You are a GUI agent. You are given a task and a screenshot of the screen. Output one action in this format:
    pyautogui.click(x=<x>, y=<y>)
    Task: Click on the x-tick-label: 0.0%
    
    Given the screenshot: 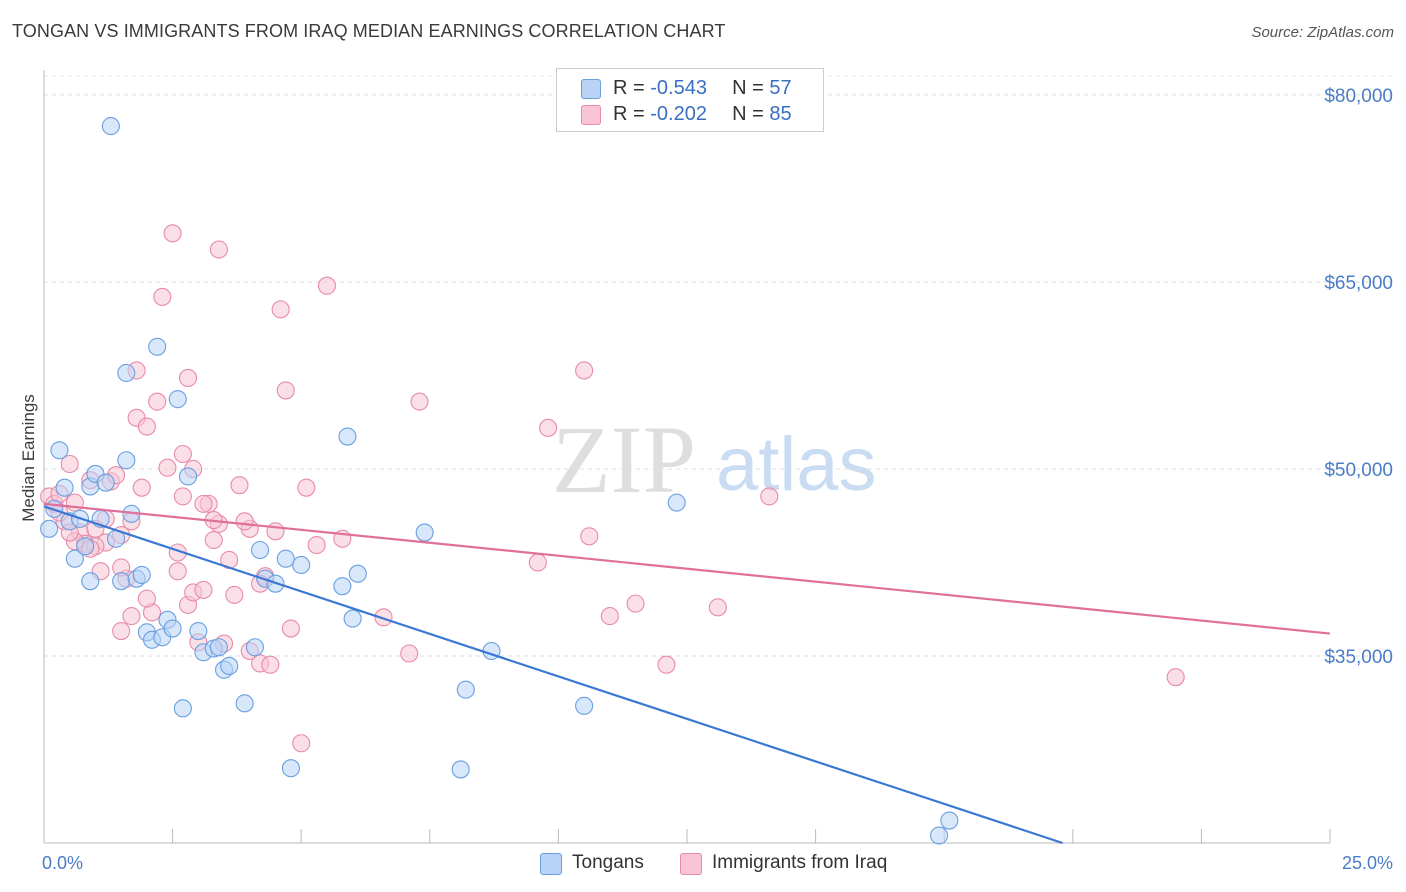 What is the action you would take?
    pyautogui.click(x=62, y=863)
    